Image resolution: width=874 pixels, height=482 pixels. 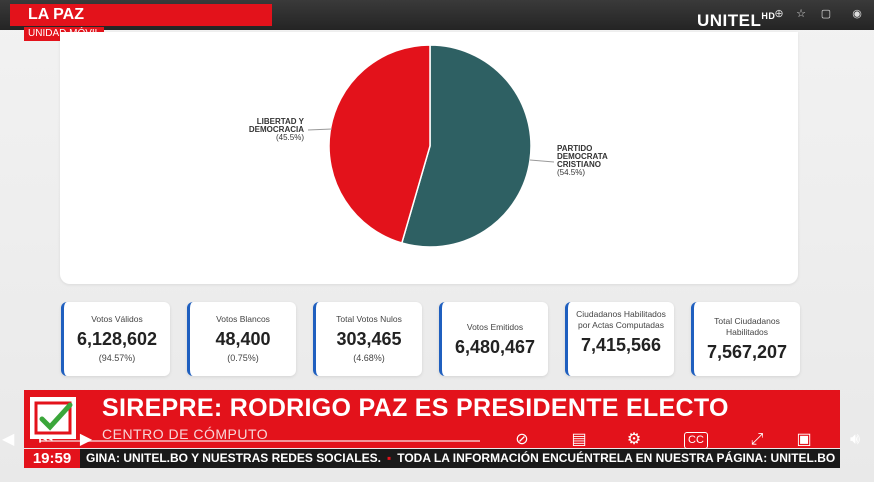 I want to click on banner-subtitle: CENTRO DE CÓMPUTO, so click(x=185, y=434).